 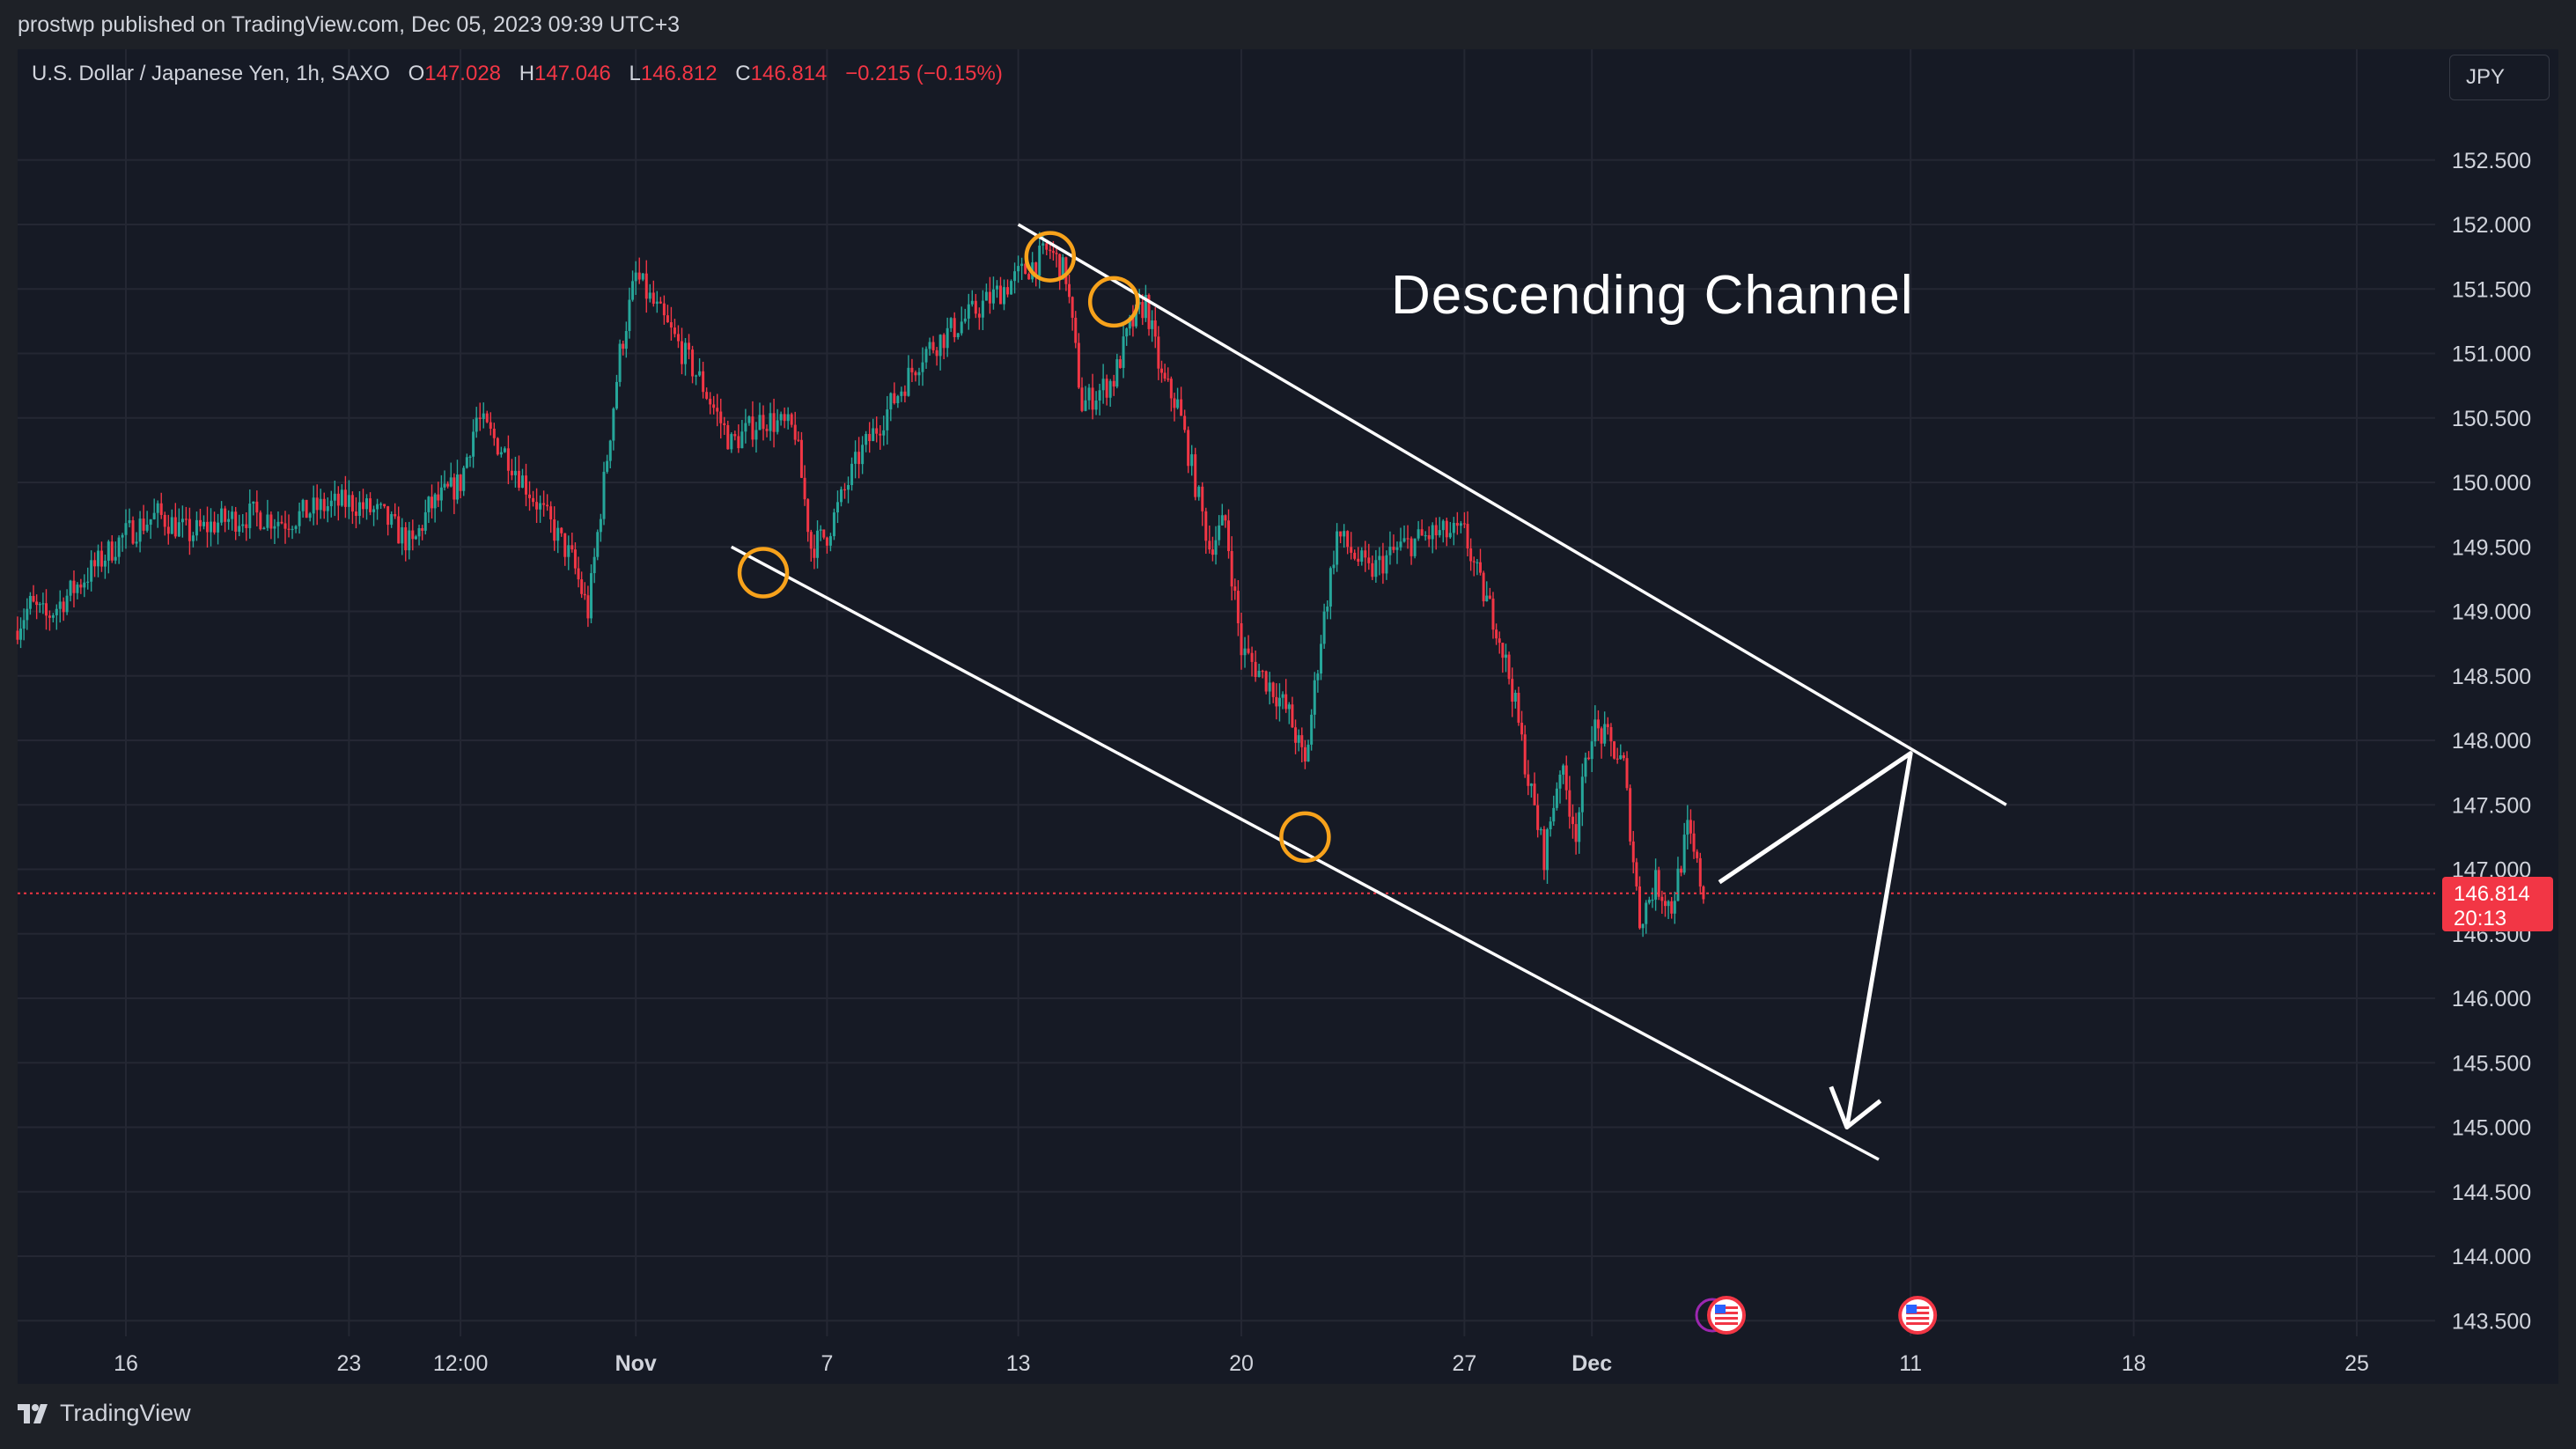 What do you see at coordinates (1241, 1364) in the screenshot?
I see `time-axis: 16 23 12:00 Nov 7 13 20 27 Dec 11 18 25` at bounding box center [1241, 1364].